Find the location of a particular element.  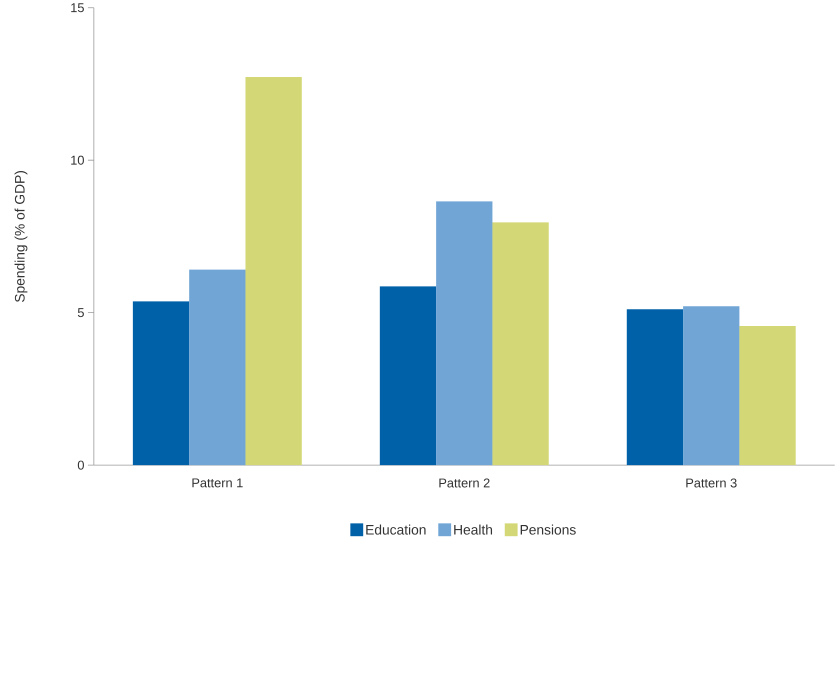

y-tick-label: 15 is located at coordinates (77, 7).